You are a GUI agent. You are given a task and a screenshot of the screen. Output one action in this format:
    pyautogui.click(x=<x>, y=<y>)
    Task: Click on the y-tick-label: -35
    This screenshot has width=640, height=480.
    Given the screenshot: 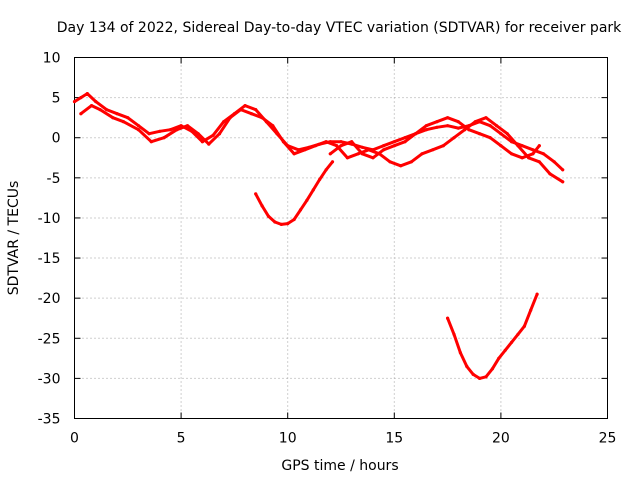 What is the action you would take?
    pyautogui.click(x=49, y=420)
    